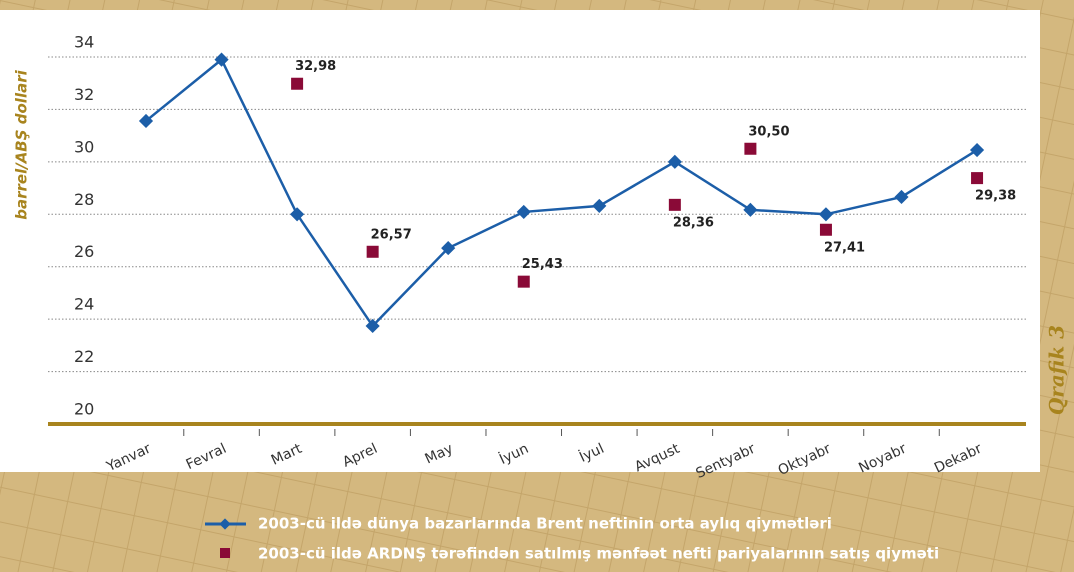 This screenshot has height=572, width=1074. What do you see at coordinates (84, 356) in the screenshot?
I see `y-tick-label: 22` at bounding box center [84, 356].